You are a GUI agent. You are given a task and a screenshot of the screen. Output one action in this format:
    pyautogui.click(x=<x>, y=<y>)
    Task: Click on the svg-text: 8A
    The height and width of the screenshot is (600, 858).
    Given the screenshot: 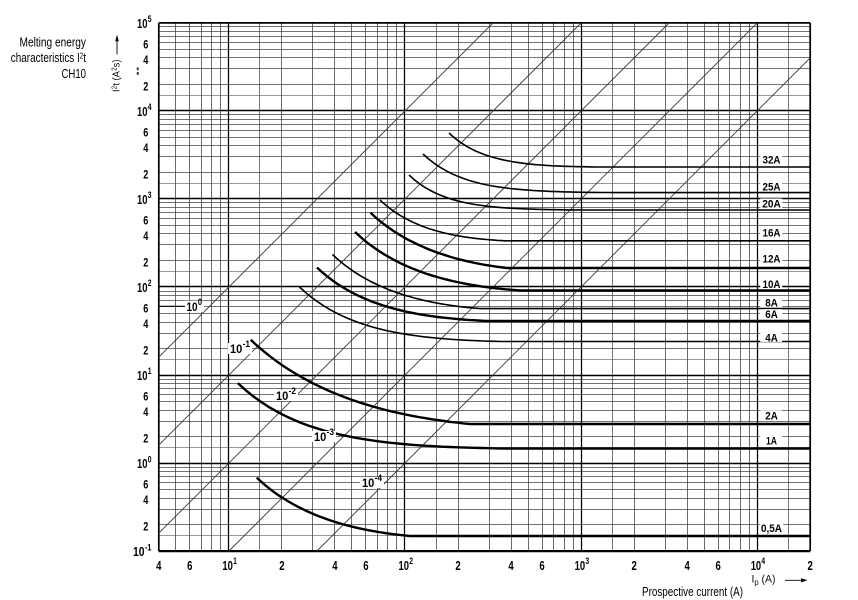 What is the action you would take?
    pyautogui.click(x=771, y=303)
    